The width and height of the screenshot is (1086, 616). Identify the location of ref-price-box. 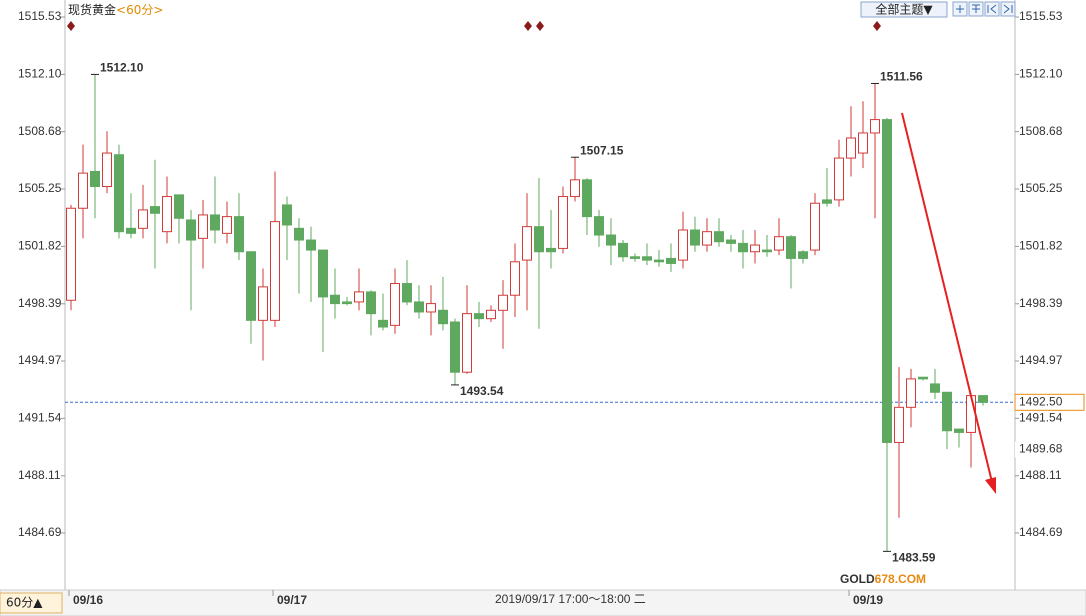
(1049, 449).